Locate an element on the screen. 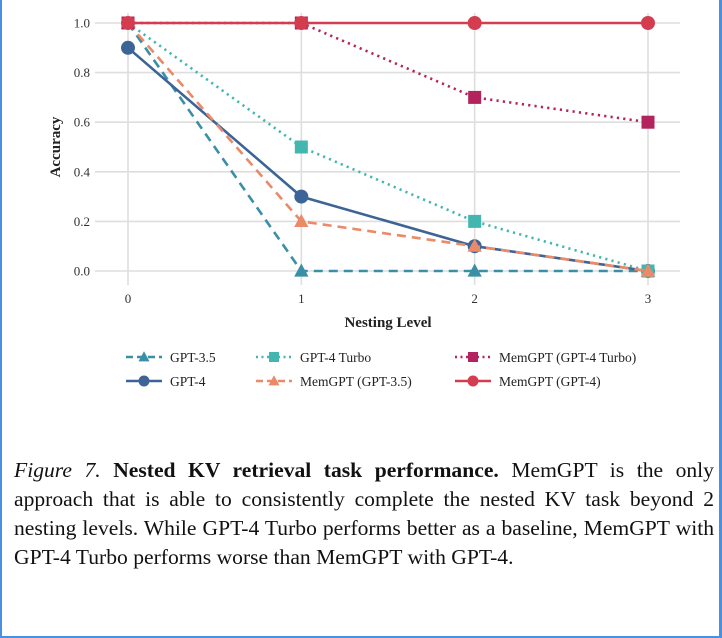 The height and width of the screenshot is (638, 722). legend-label: MemGPT (GPT-4 Turbo) is located at coordinates (567, 357).